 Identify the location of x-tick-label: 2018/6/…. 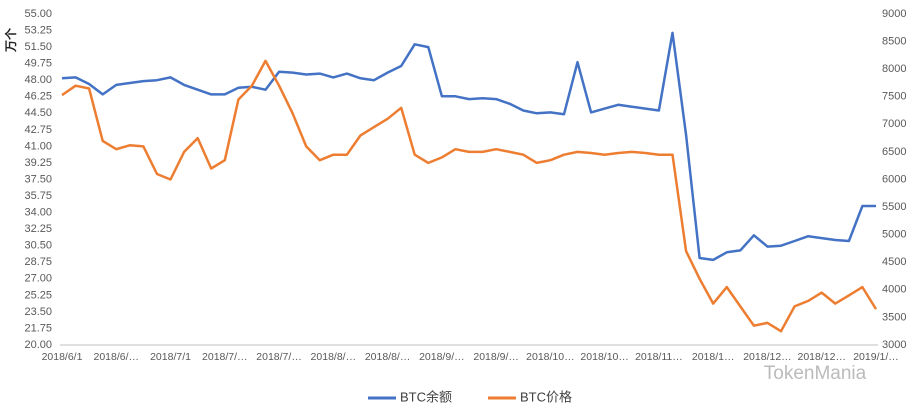
(116, 357).